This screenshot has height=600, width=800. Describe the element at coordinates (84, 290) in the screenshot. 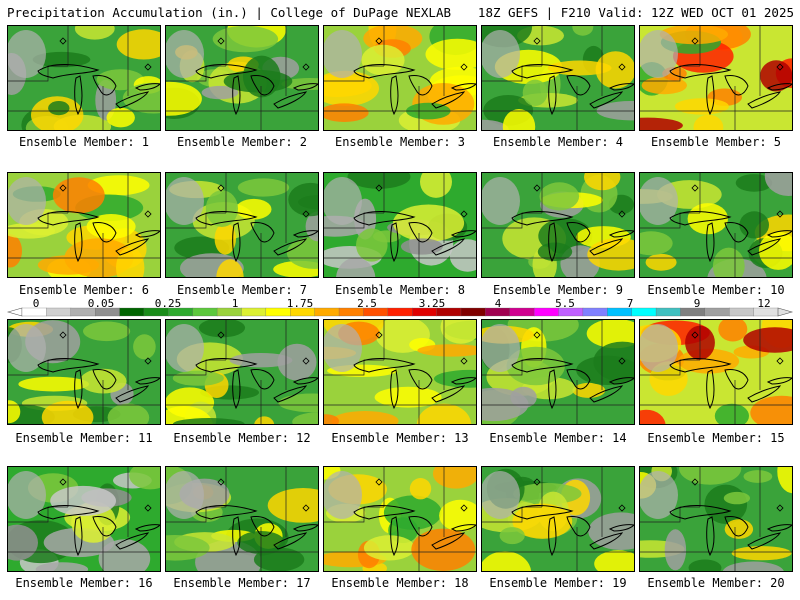

I see `member-label: Ensemble Member: 6` at that location.